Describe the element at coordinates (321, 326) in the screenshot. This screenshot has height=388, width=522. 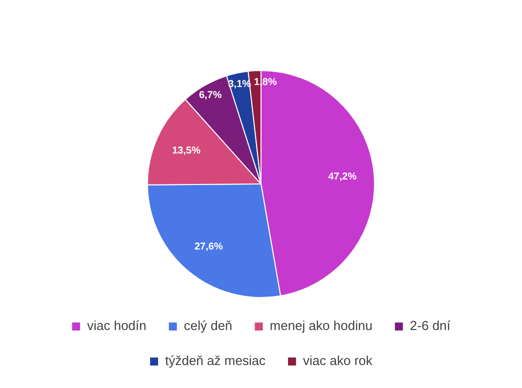
I see `legend-label: menej ako hodinu` at that location.